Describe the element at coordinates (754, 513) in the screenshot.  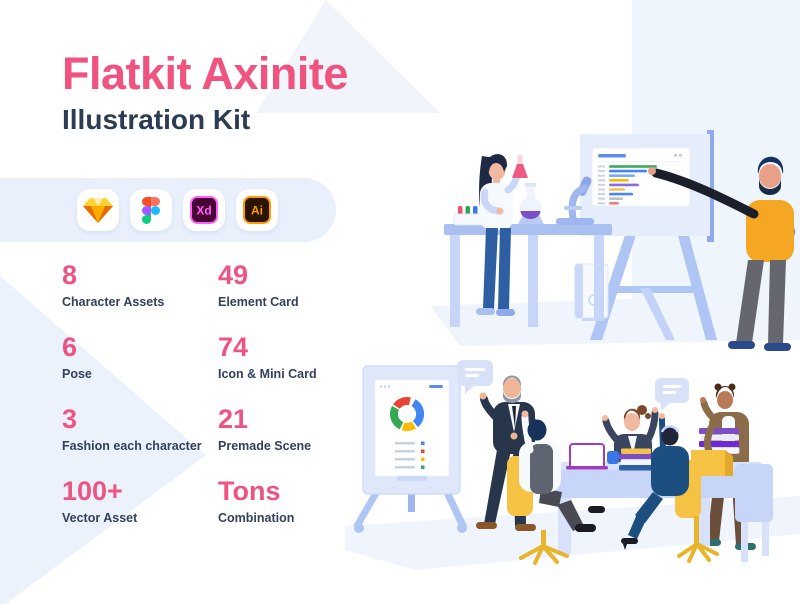
I see `side-chair` at that location.